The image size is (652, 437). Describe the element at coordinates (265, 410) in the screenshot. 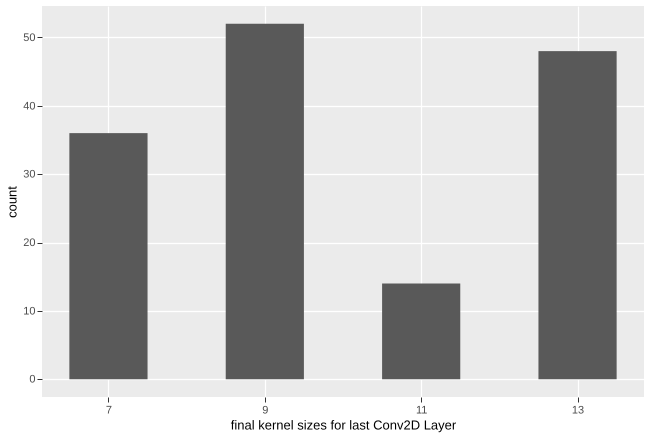

I see `x-tick-label: 9` at that location.